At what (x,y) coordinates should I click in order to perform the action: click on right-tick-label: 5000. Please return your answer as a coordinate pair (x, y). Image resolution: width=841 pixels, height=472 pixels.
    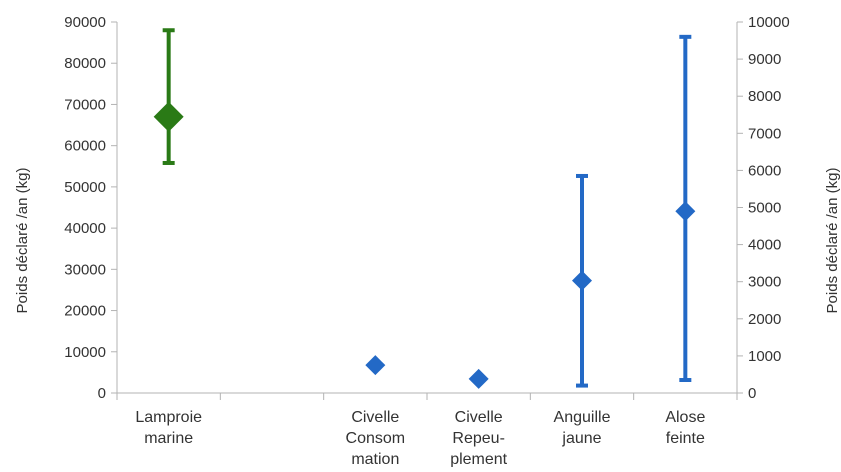
    Looking at the image, I should click on (764, 208).